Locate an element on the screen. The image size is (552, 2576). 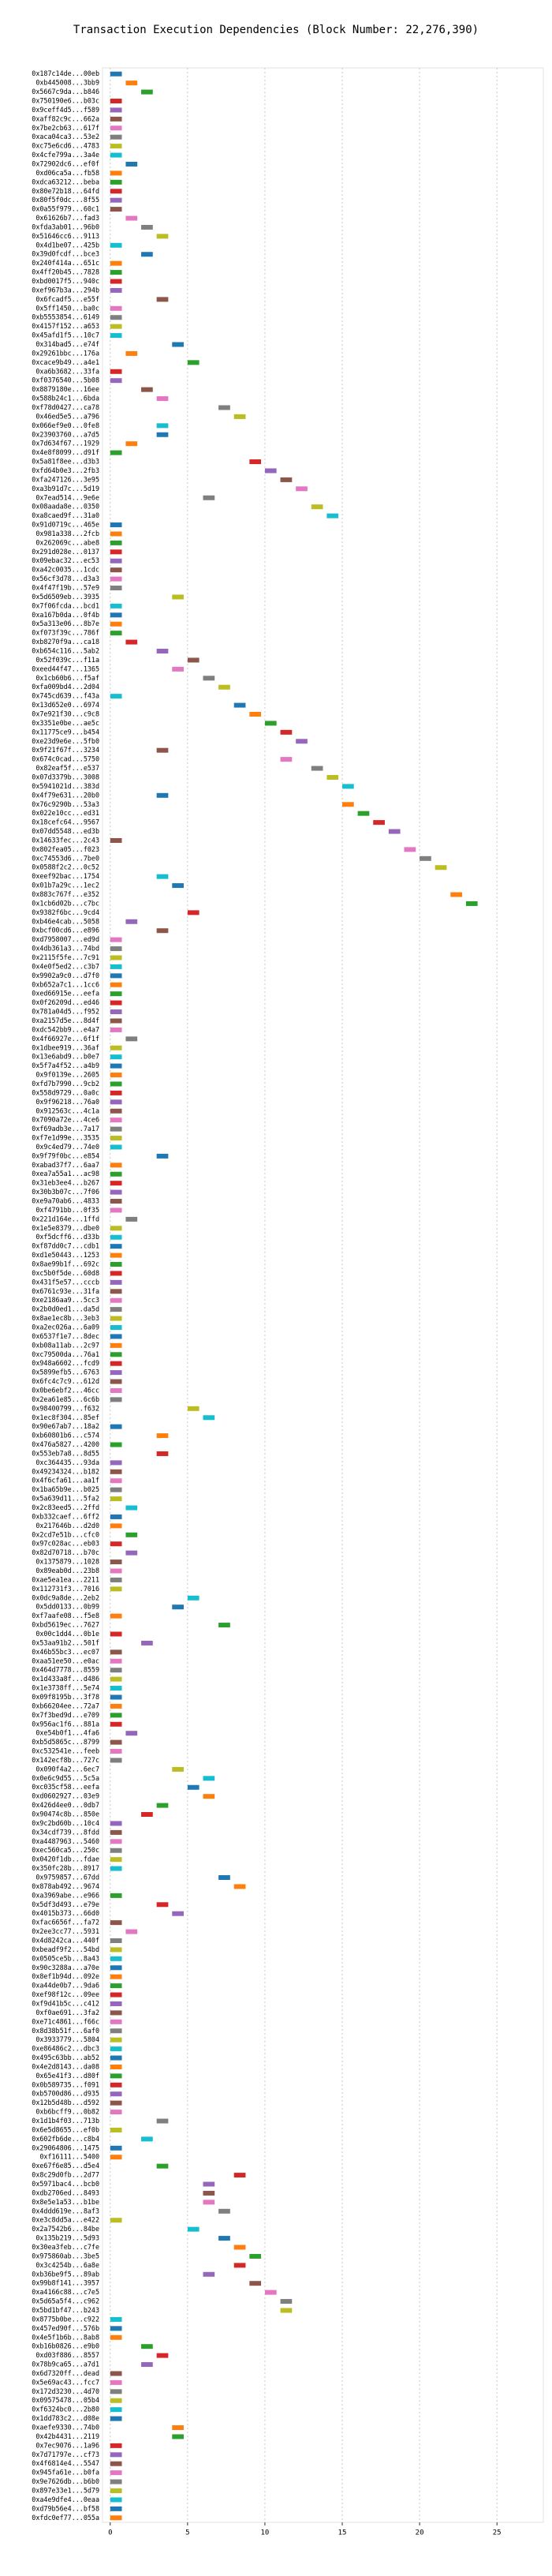
y-tick-label: 0x91d0719c...465e is located at coordinates (66, 525).